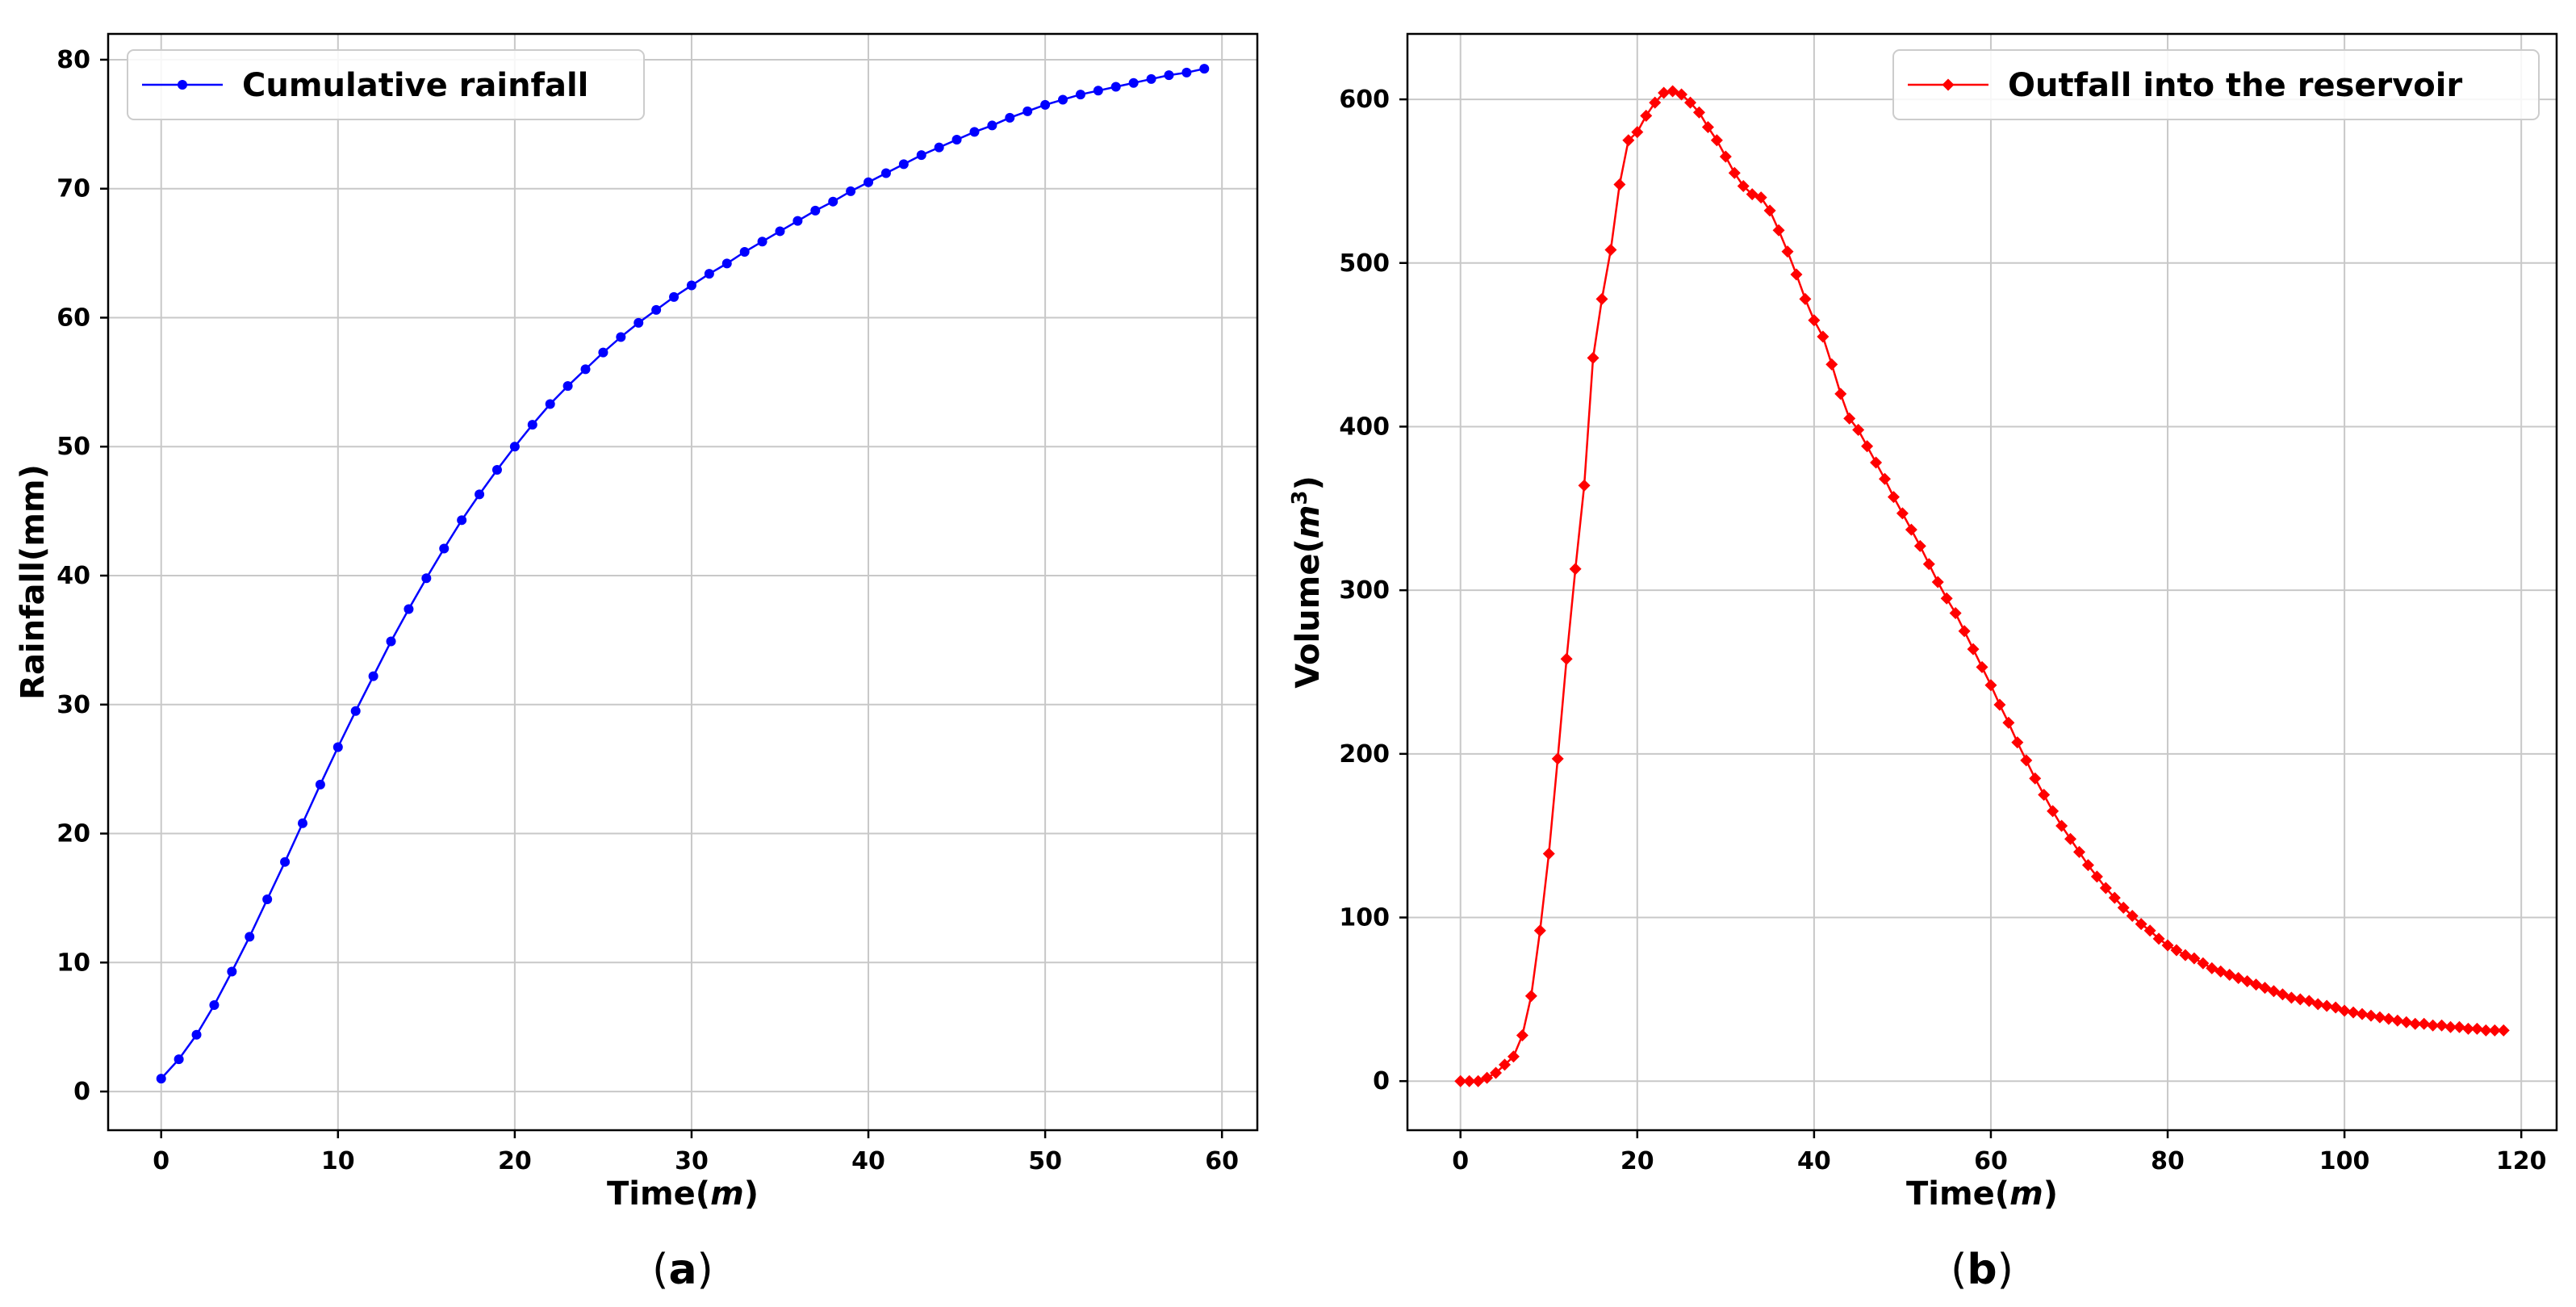  What do you see at coordinates (682, 1270) in the screenshot?
I see `subfigure-caption: (a)` at bounding box center [682, 1270].